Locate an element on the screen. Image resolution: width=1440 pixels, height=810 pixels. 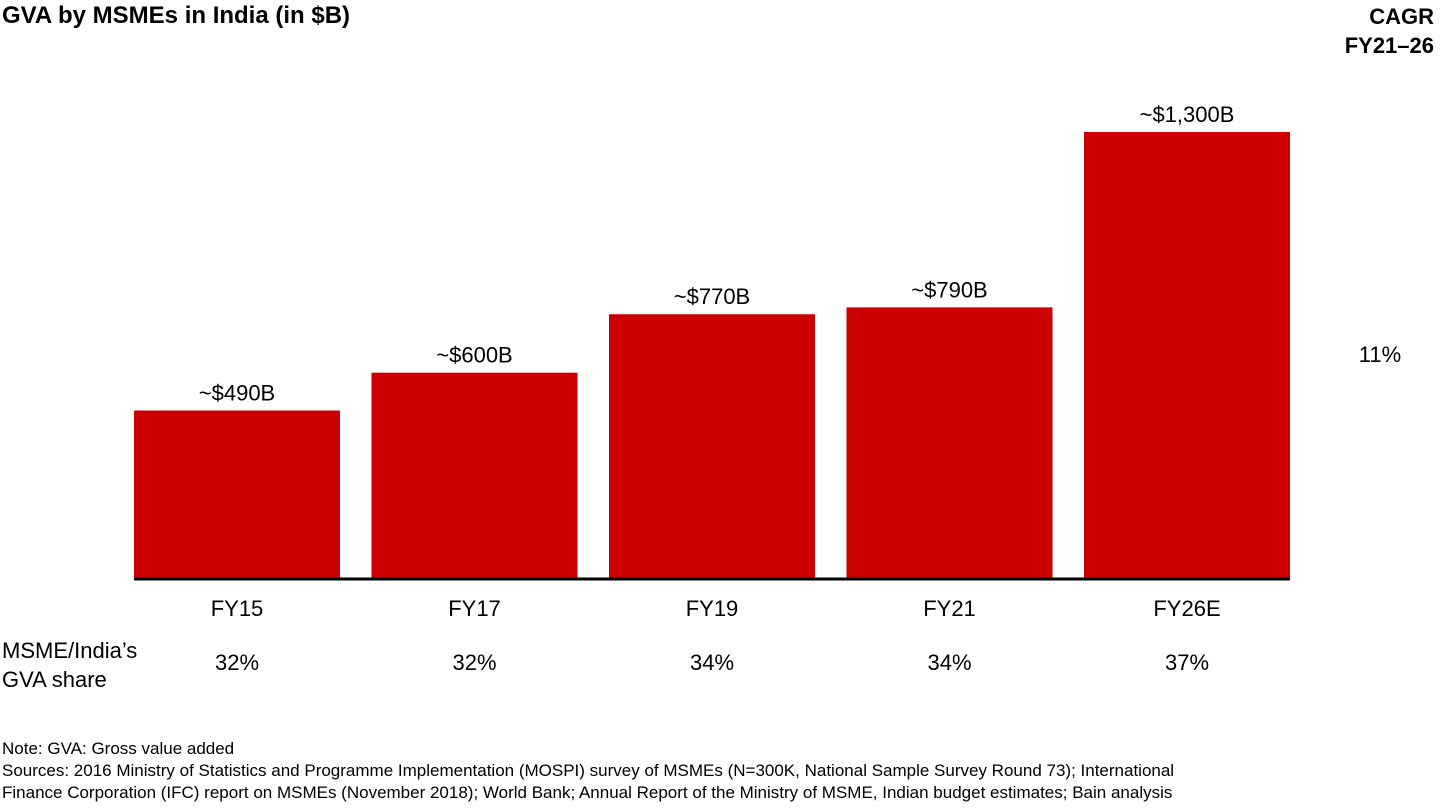
gva-share-fy19: 34% is located at coordinates (712, 662).